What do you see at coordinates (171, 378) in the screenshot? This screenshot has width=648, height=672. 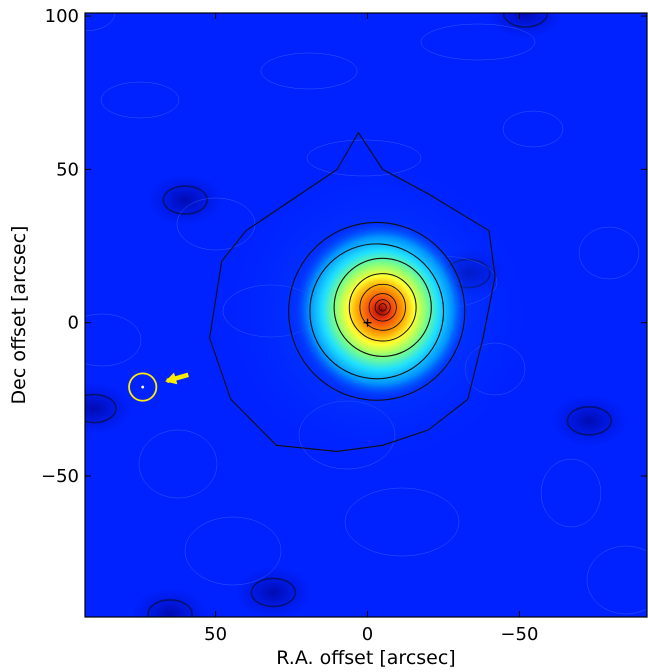 I see `arrow-head` at bounding box center [171, 378].